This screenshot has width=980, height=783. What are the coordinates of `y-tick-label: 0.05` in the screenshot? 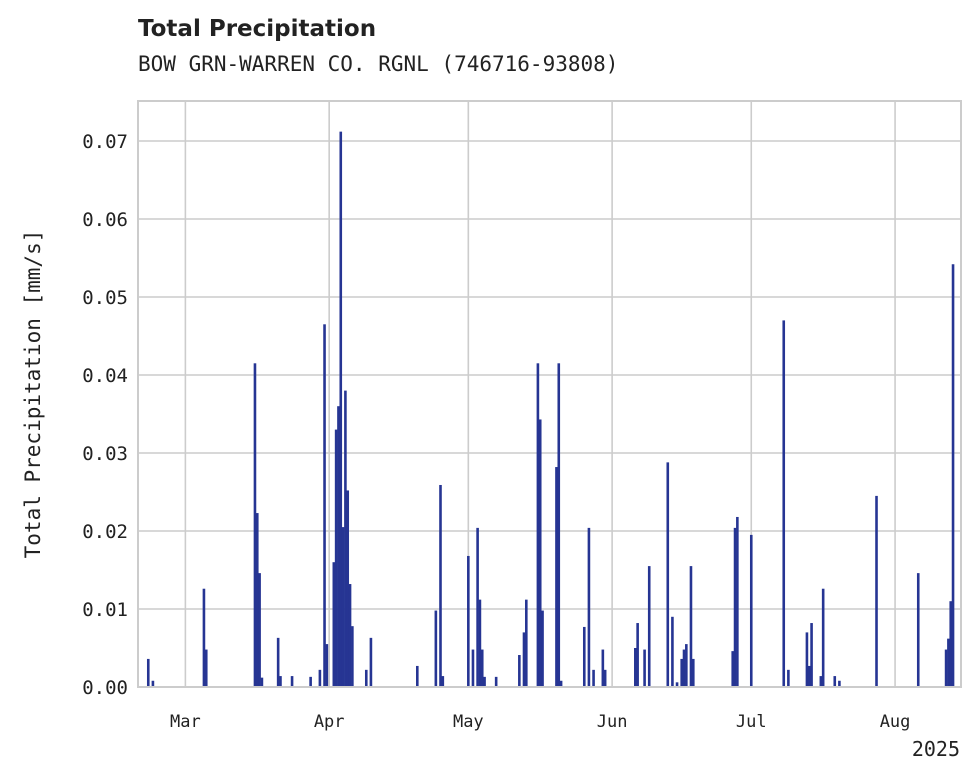 It's located at (105, 298).